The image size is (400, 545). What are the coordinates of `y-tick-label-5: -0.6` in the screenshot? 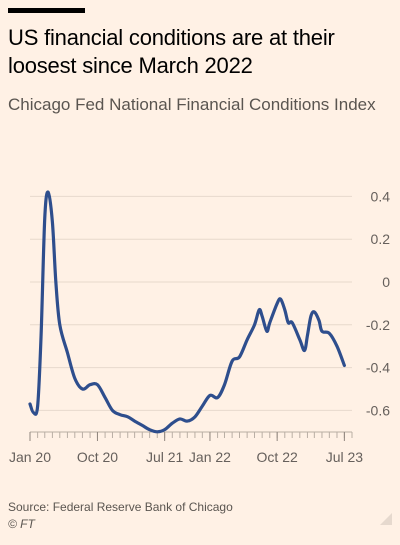 It's located at (378, 410).